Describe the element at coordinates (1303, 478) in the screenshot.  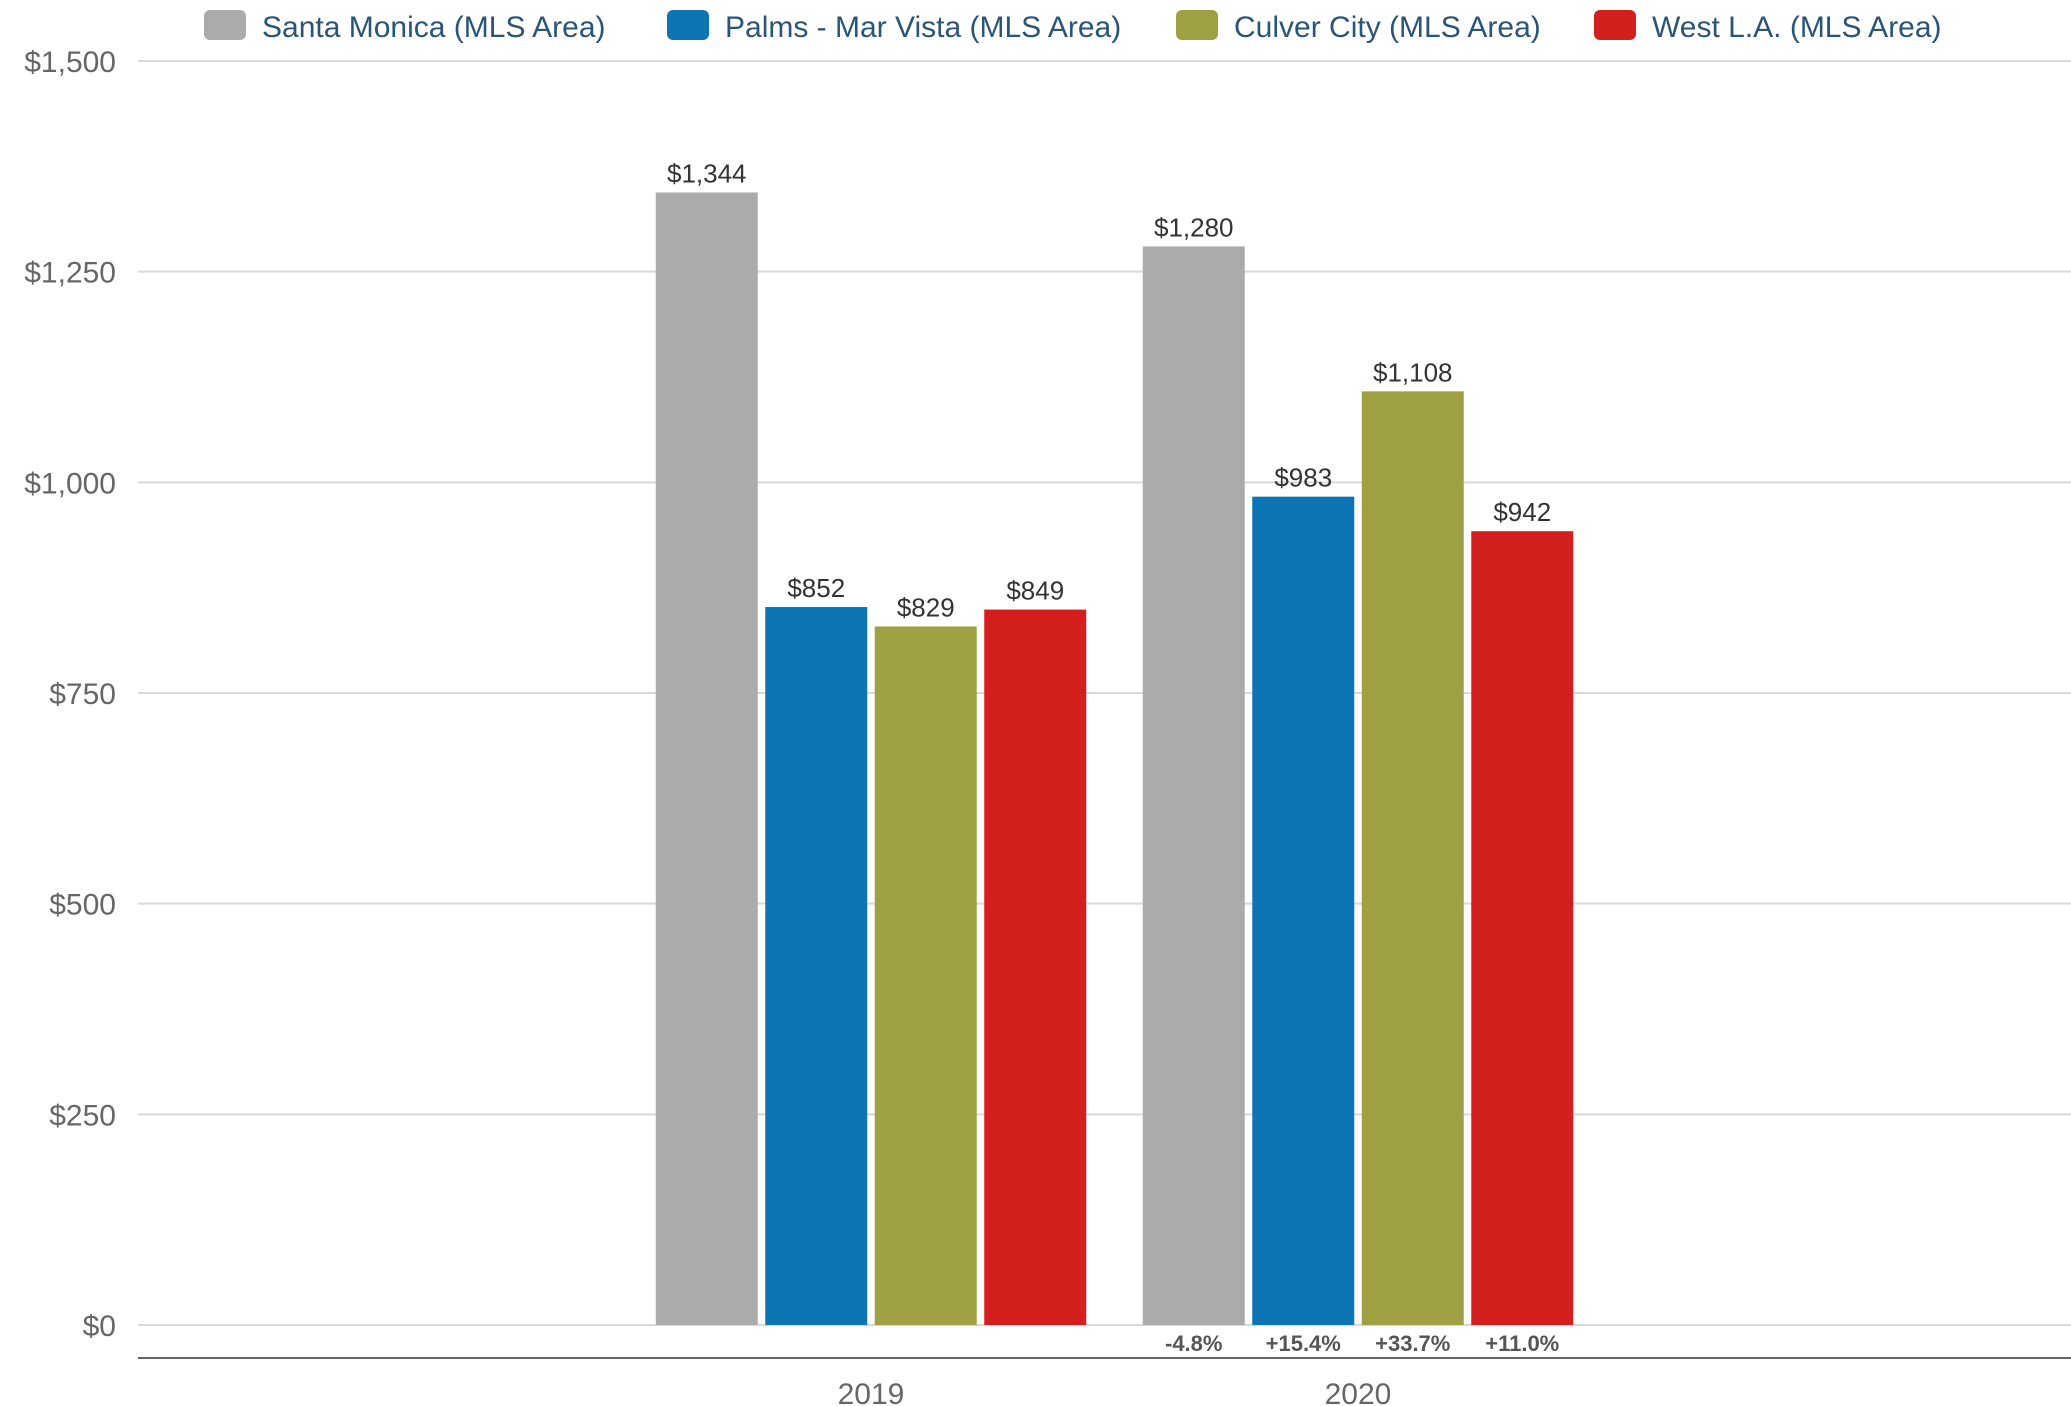
I see `data-label: $983` at that location.